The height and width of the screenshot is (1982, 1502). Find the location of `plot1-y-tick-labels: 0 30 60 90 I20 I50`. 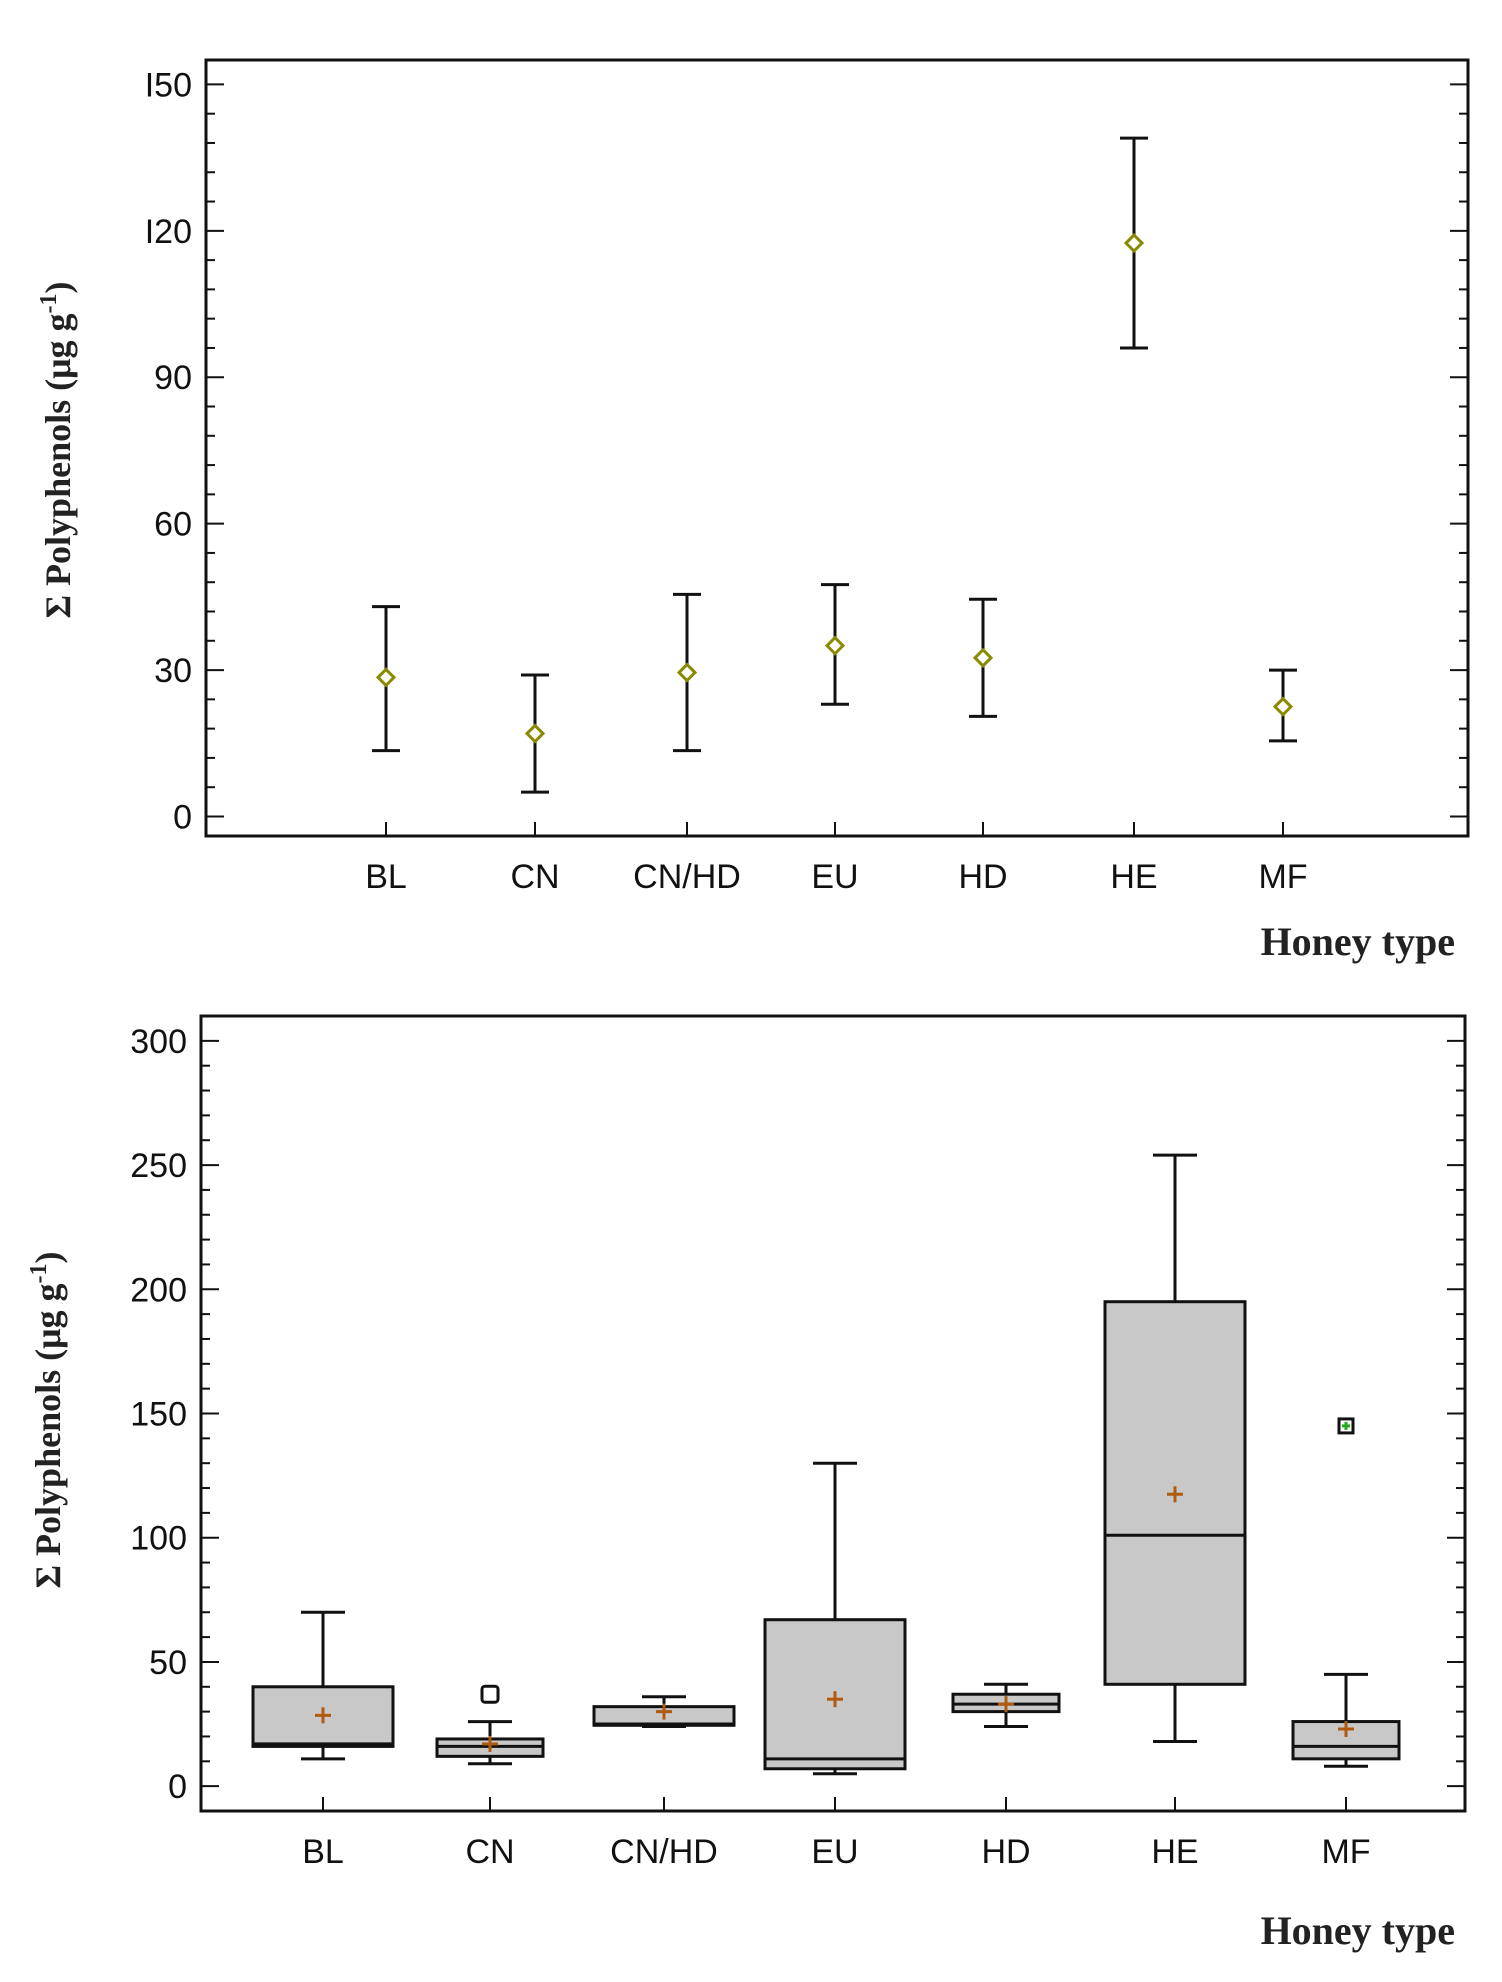

plot1-y-tick-labels: 0 30 60 90 I20 I50 is located at coordinates (168, 451).